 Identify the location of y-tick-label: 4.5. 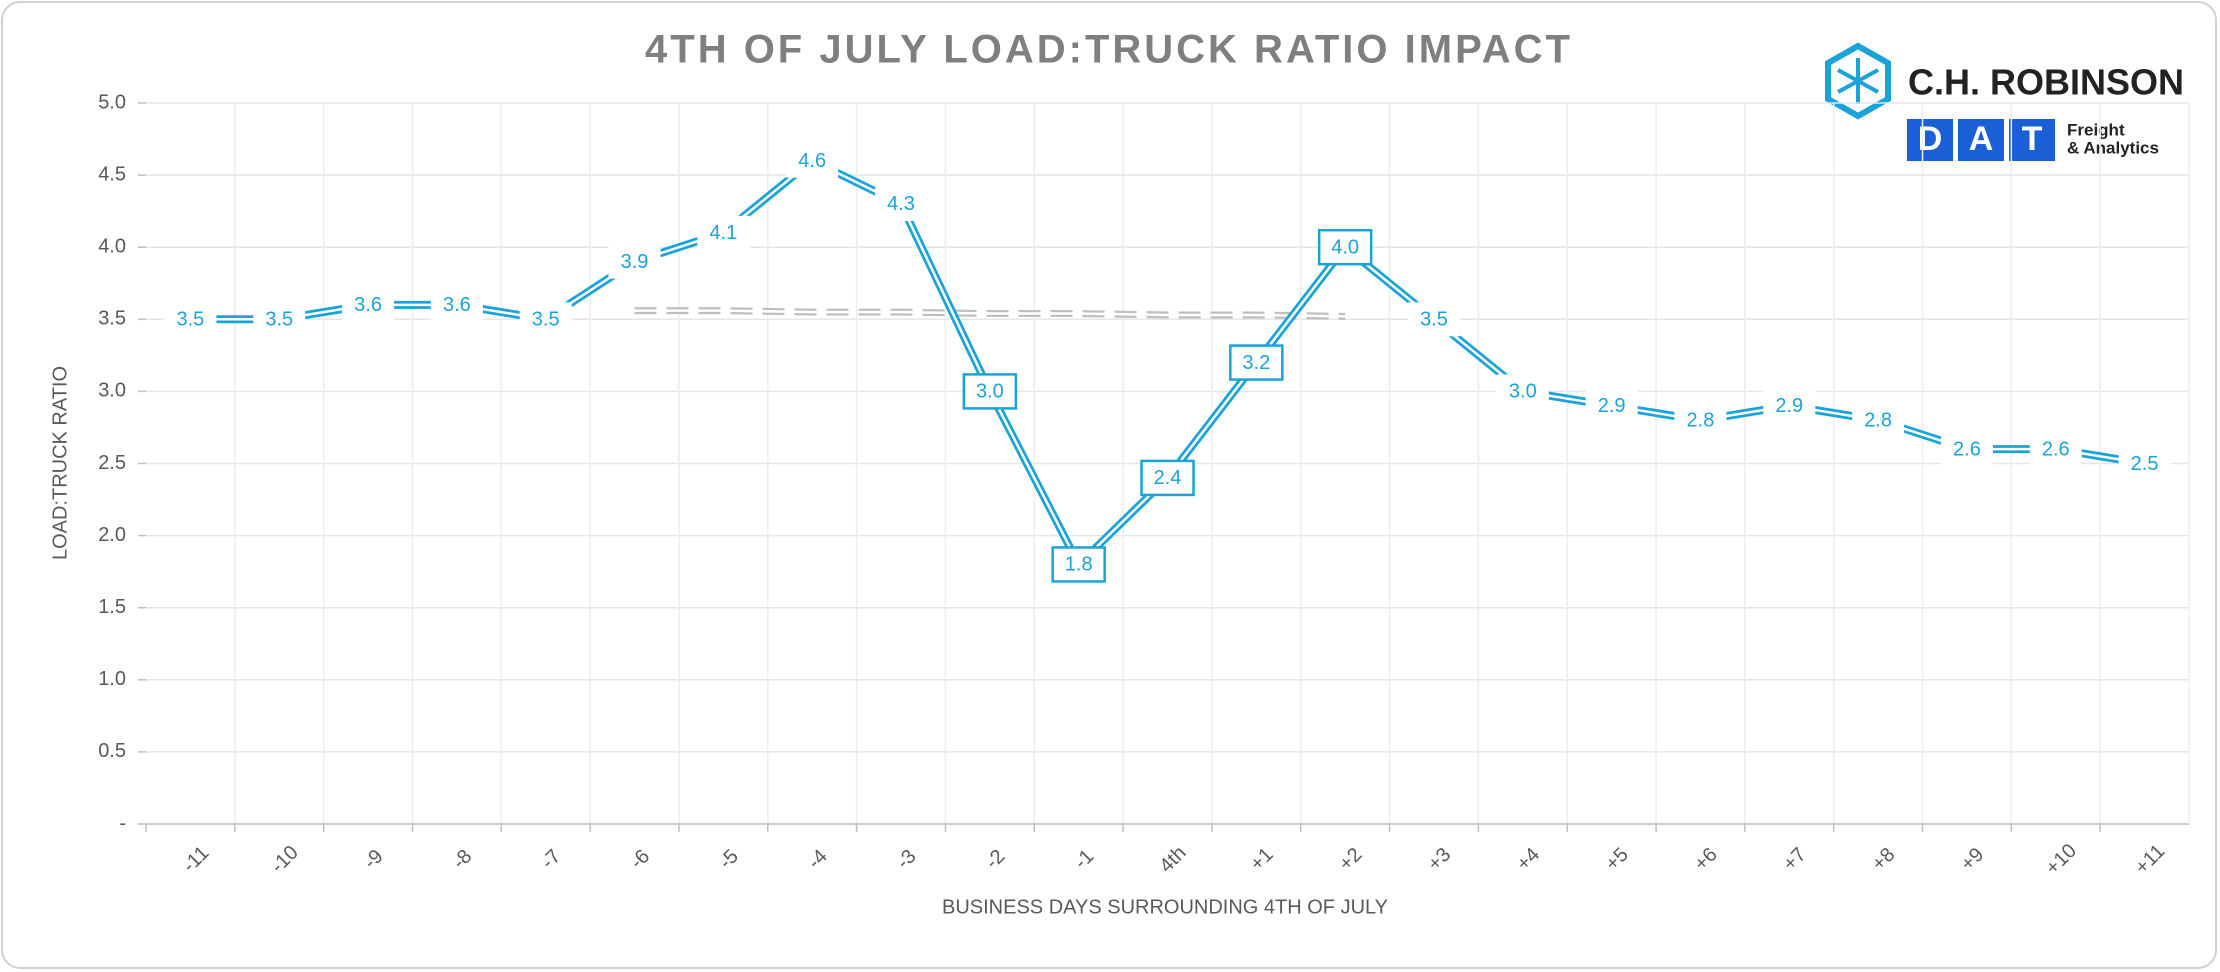
(112, 174).